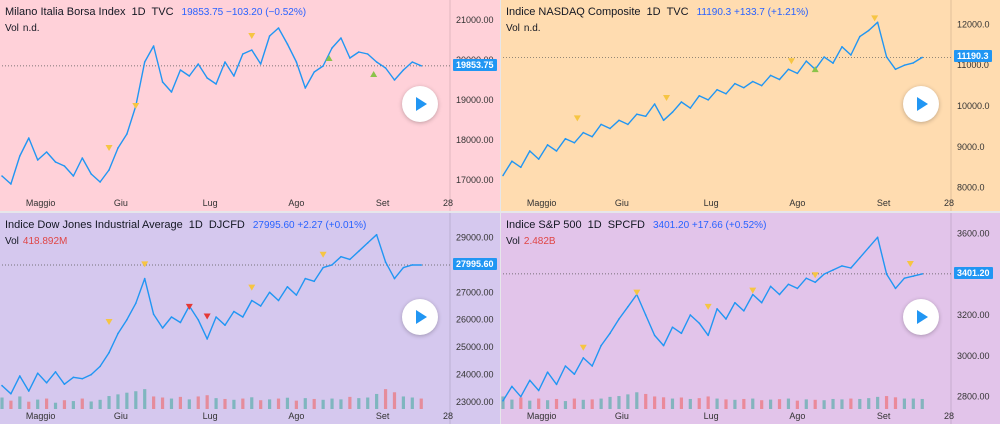 This screenshot has width=1000, height=424. Describe the element at coordinates (244, 12) in the screenshot. I see `price-quote: 19853.75 −103.20 (−0.52%)` at that location.